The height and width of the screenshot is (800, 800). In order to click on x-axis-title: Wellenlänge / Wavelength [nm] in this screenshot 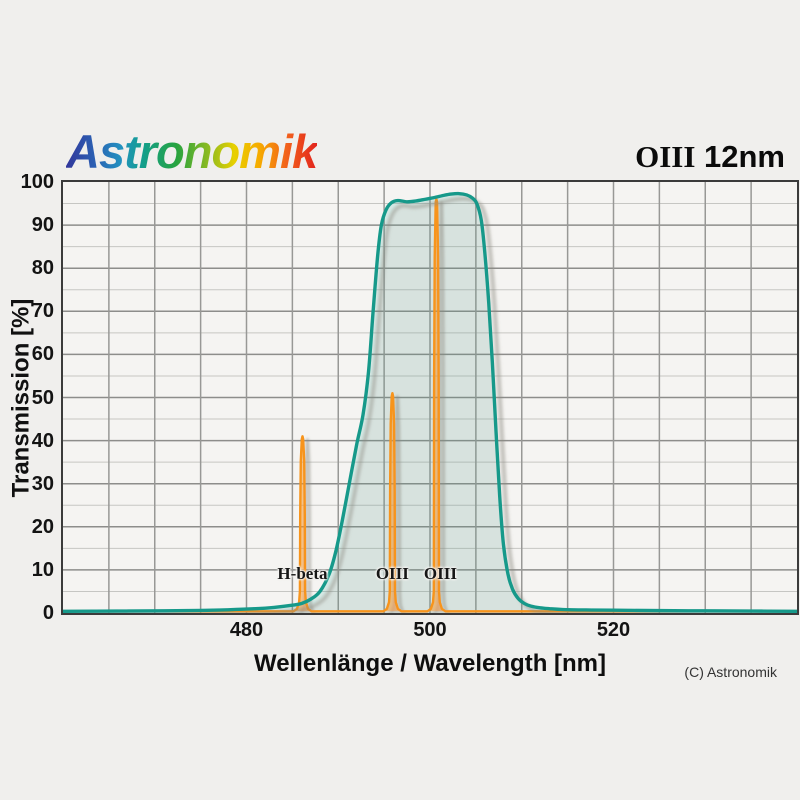, I will do `click(430, 663)`.